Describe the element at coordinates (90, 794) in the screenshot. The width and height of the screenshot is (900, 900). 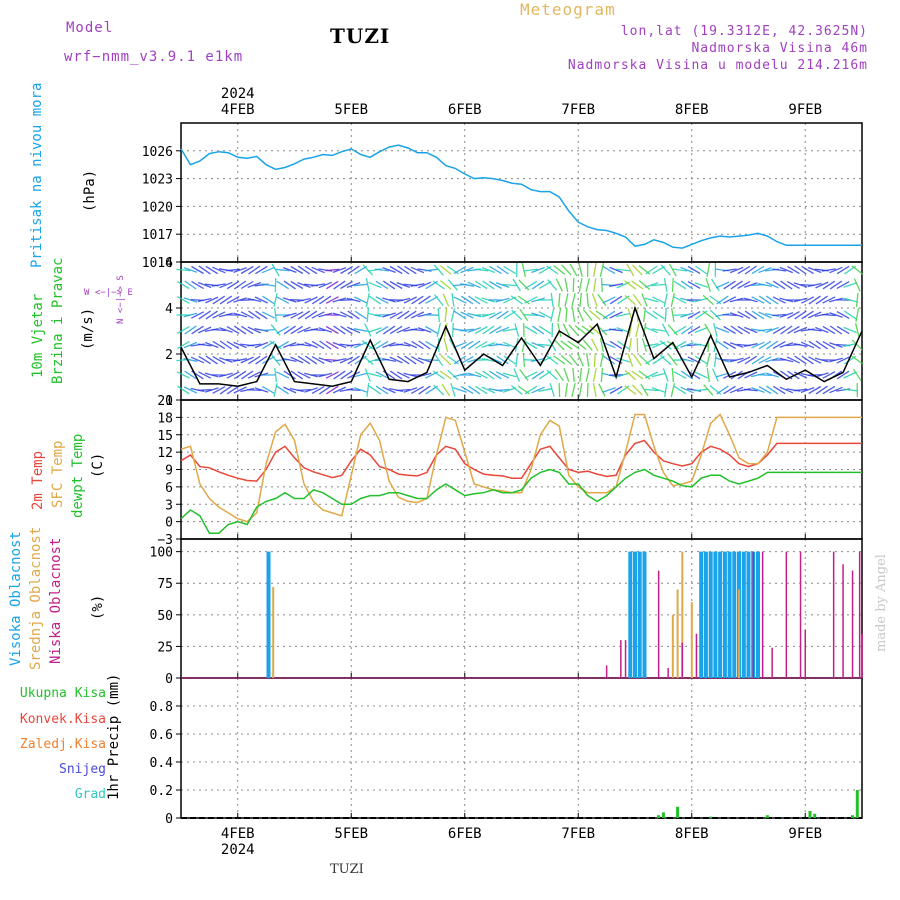
I see `legend-graupel: Grad` at that location.